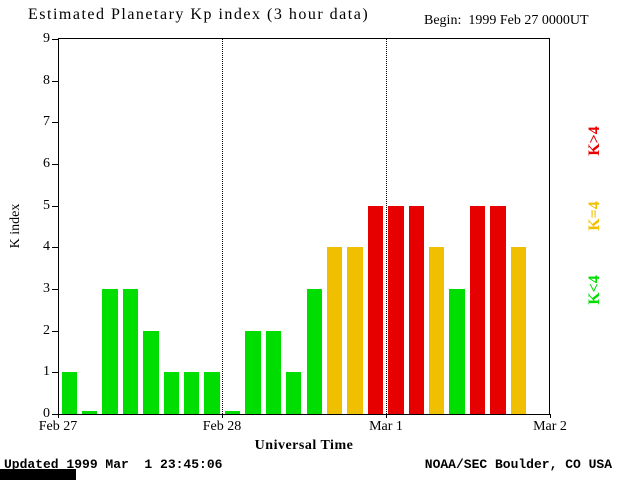 This screenshot has height=480, width=640. Describe the element at coordinates (222, 426) in the screenshot. I see `x-tick-label: Feb 28` at that location.